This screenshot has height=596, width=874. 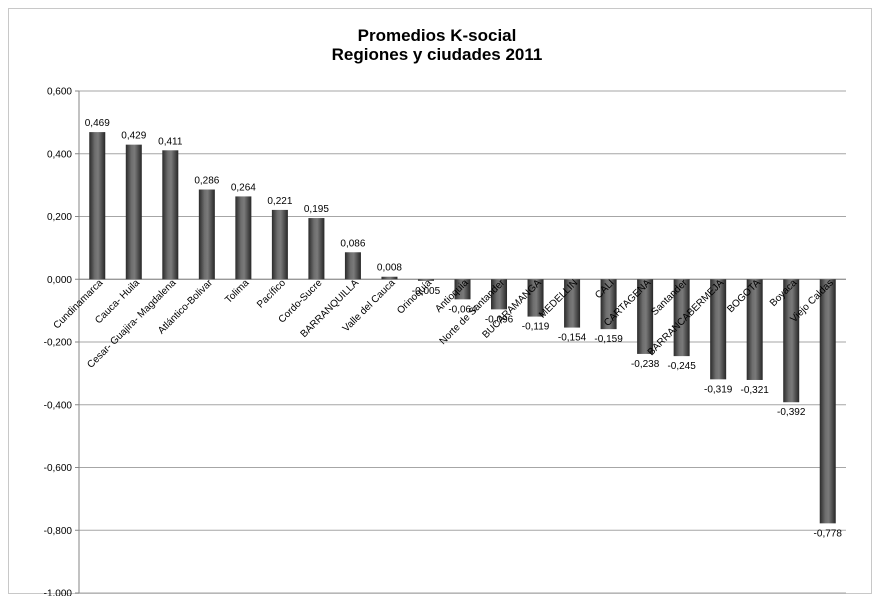 What do you see at coordinates (133, 136) in the screenshot?
I see `data-label: 0,429` at bounding box center [133, 136].